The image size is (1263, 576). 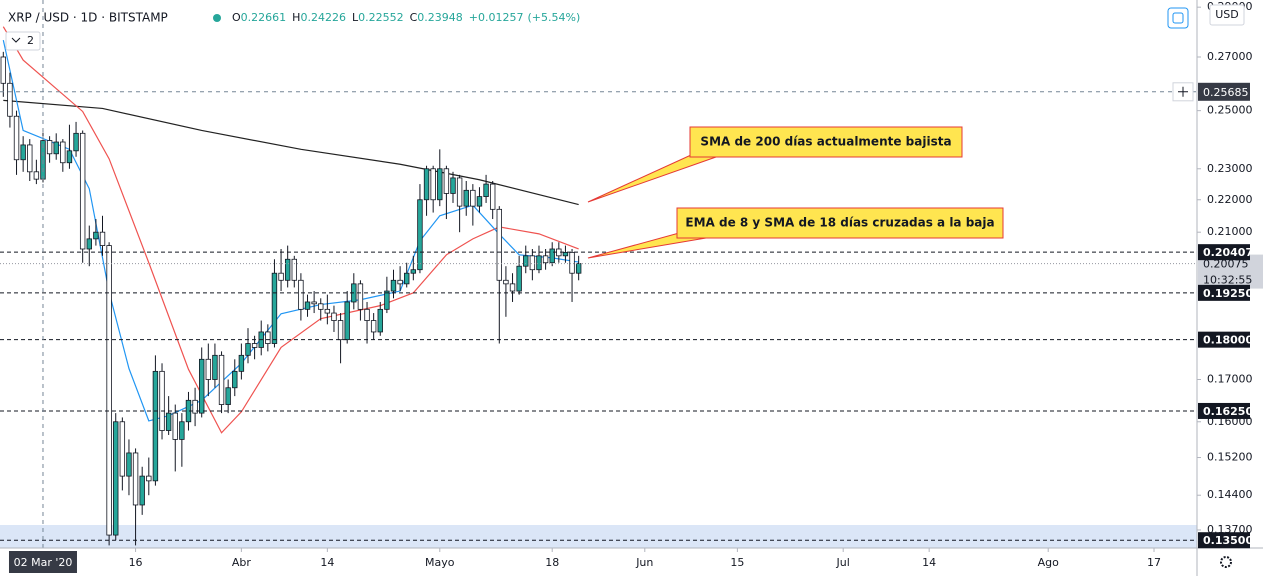 I want to click on x-tick-label: Abr, so click(x=242, y=562).